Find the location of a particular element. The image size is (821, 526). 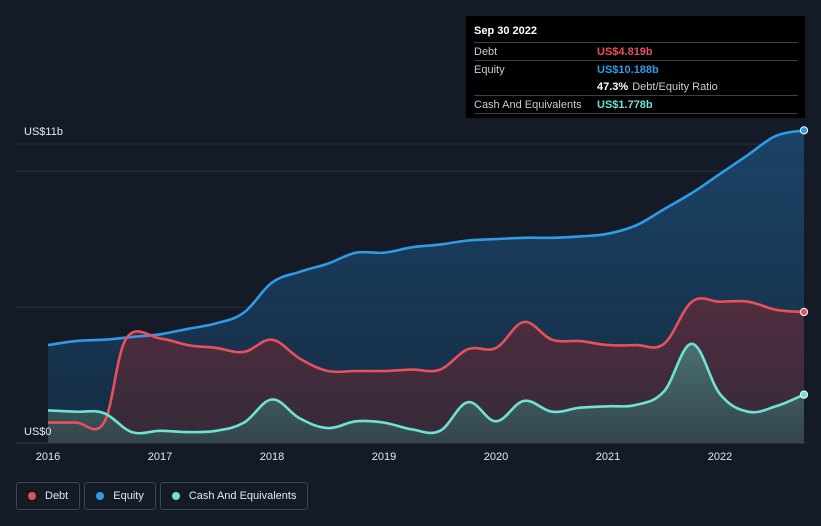

legend-label: Debt is located at coordinates (57, 496).